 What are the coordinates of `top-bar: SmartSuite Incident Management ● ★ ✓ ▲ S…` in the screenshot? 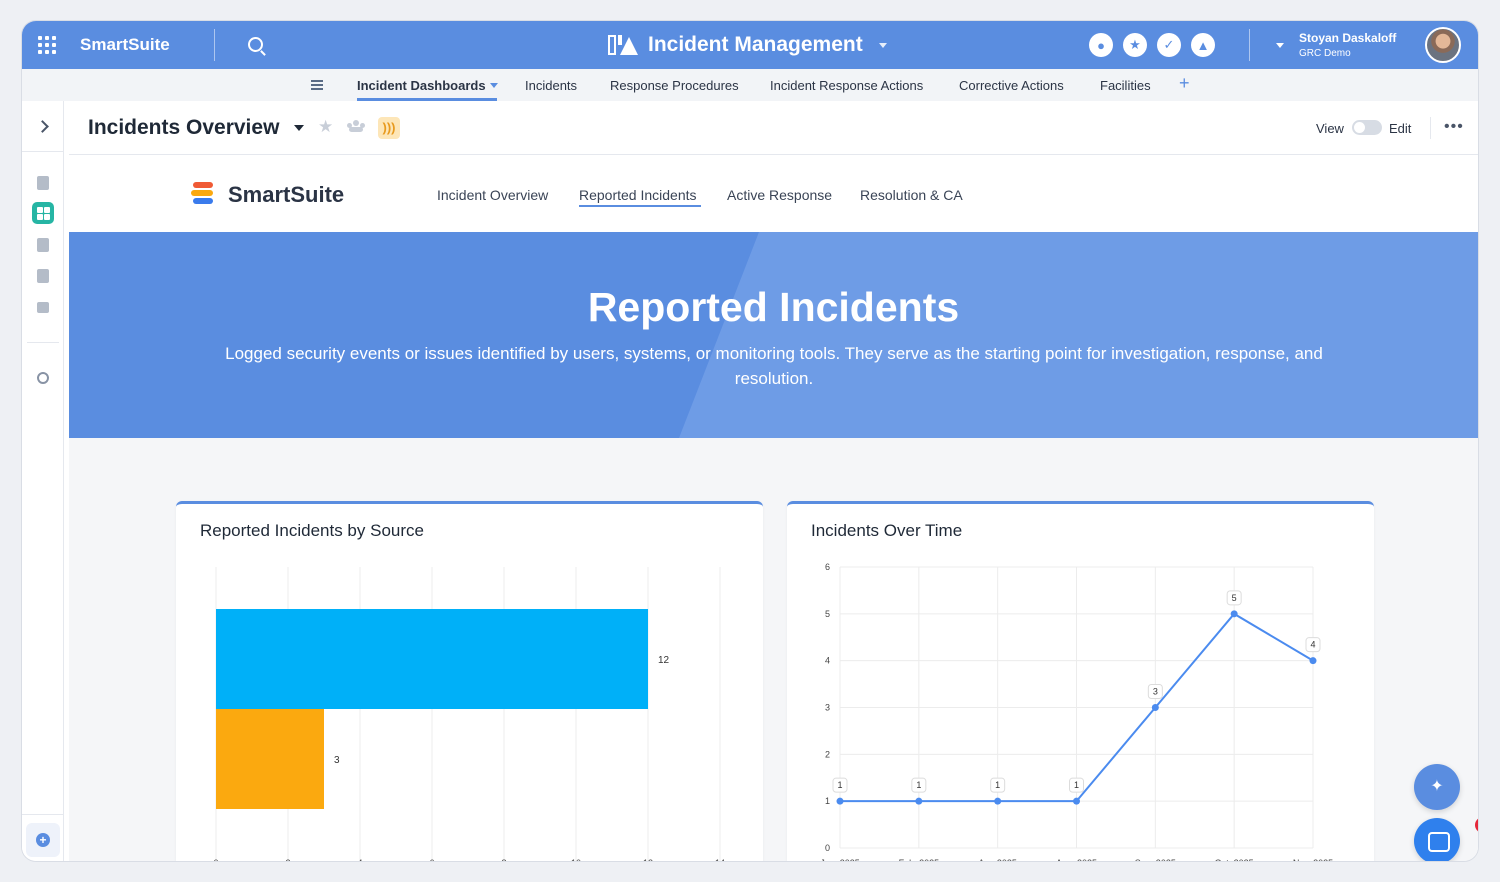 It's located at (750, 45).